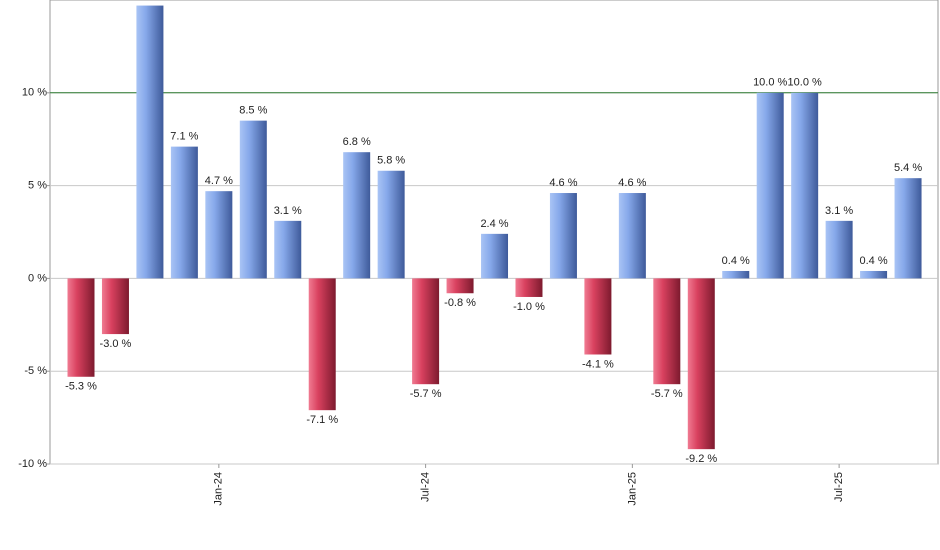  What do you see at coordinates (32, 464) in the screenshot?
I see `y-tick-label: -10 %` at bounding box center [32, 464].